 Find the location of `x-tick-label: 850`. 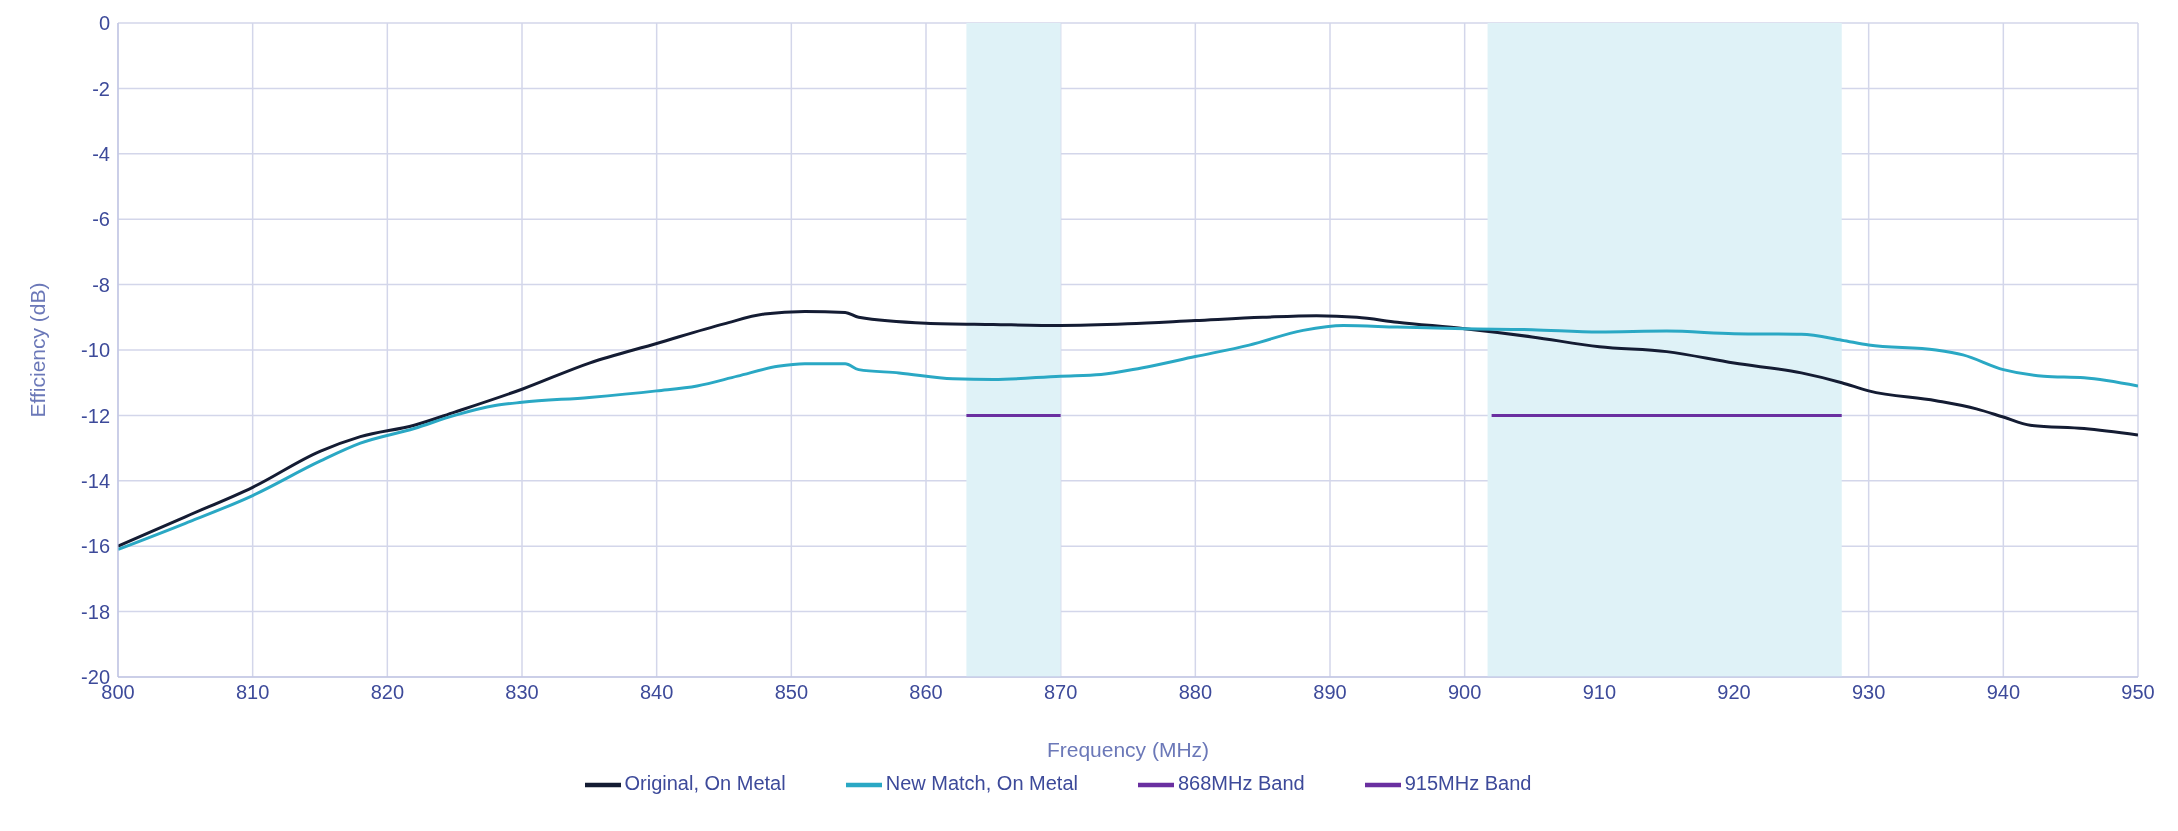

x-tick-label: 850 is located at coordinates (791, 692).